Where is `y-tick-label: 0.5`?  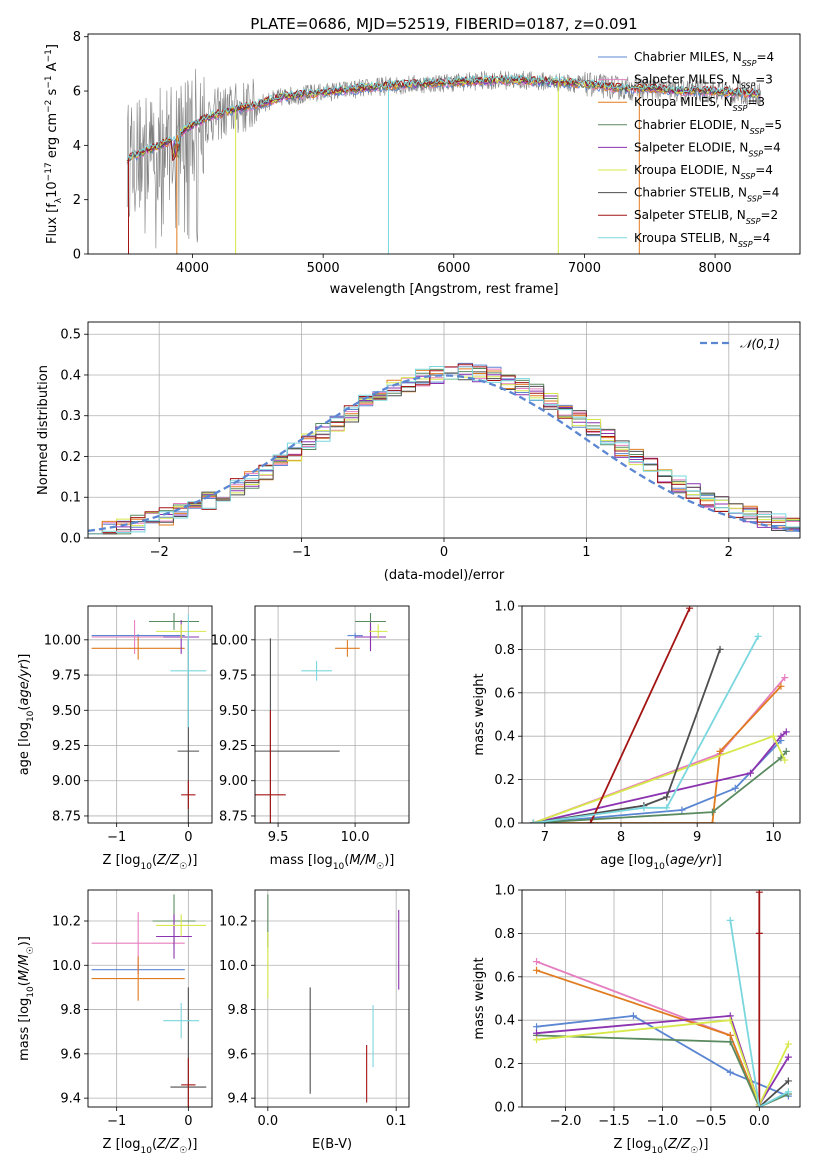
y-tick-label: 0.5 is located at coordinates (70, 335).